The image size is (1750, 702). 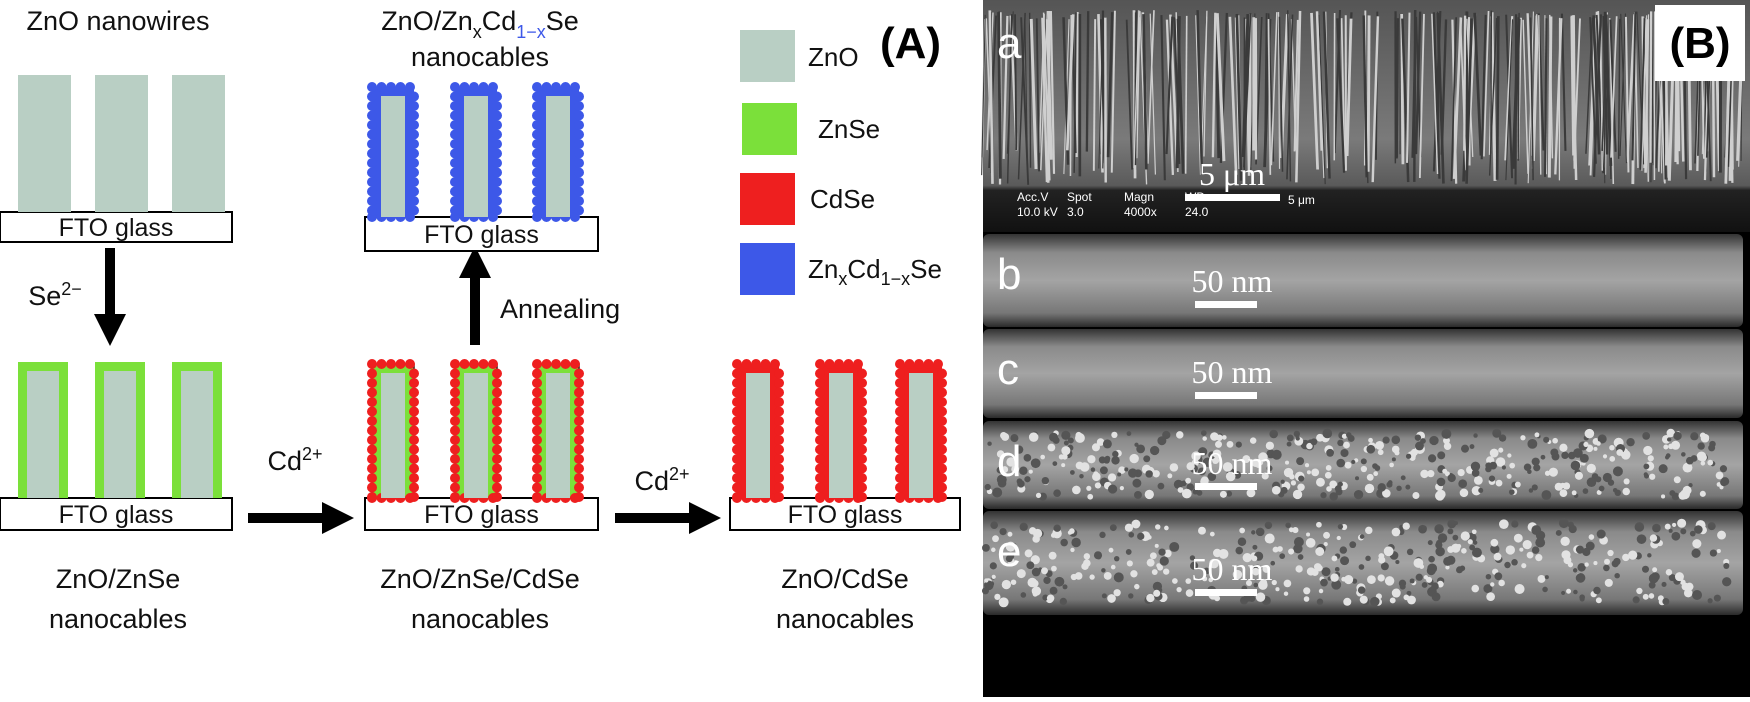 What do you see at coordinates (679, 474) in the screenshot?
I see `charge: 2+` at bounding box center [679, 474].